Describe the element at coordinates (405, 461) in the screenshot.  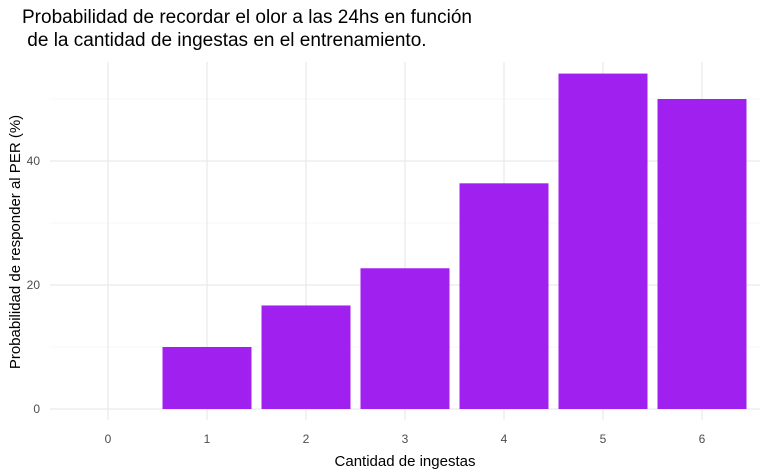
I see `x-axis-title: Cantidad de ingestas` at that location.